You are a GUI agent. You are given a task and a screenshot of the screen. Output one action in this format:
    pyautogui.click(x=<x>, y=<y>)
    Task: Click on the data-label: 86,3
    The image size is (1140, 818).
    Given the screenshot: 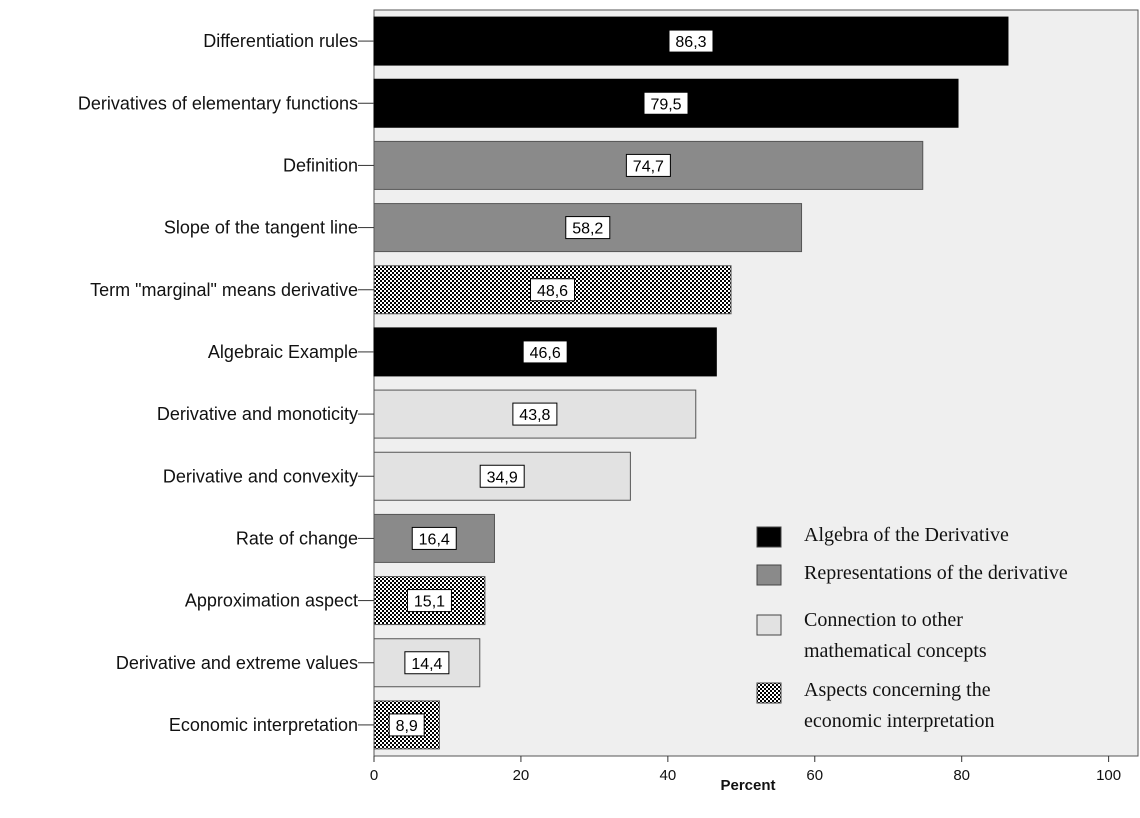 What is the action you would take?
    pyautogui.click(x=690, y=42)
    